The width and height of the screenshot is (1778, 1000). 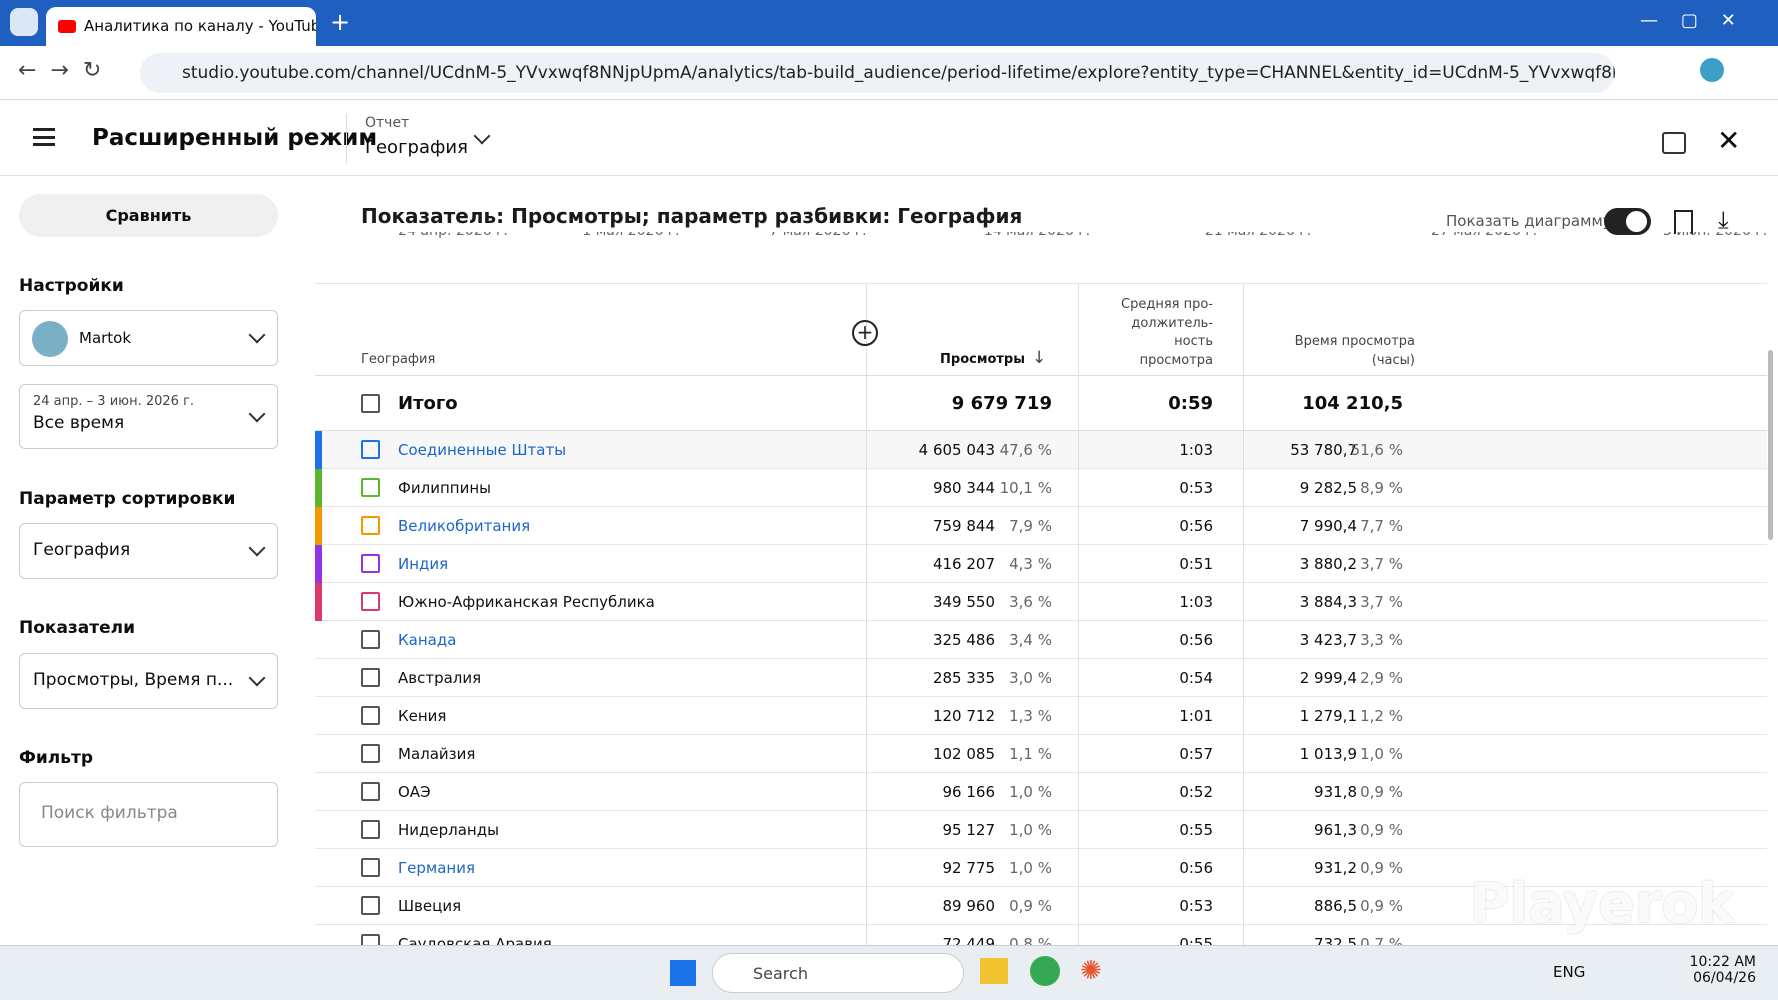 What do you see at coordinates (71, 286) in the screenshot?
I see `settings-label: Настройки` at bounding box center [71, 286].